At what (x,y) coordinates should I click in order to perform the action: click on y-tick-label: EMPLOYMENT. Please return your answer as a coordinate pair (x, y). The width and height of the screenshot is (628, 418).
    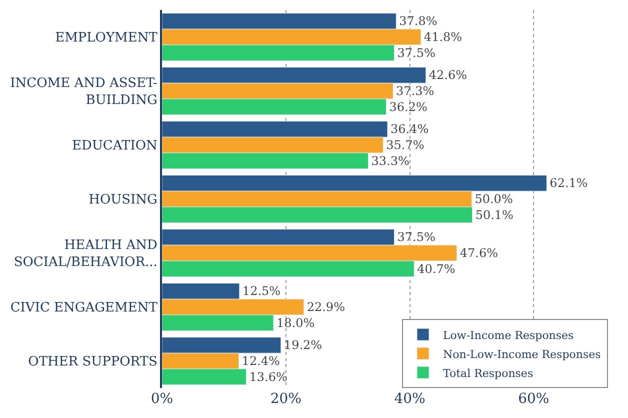
    Looking at the image, I should click on (106, 38).